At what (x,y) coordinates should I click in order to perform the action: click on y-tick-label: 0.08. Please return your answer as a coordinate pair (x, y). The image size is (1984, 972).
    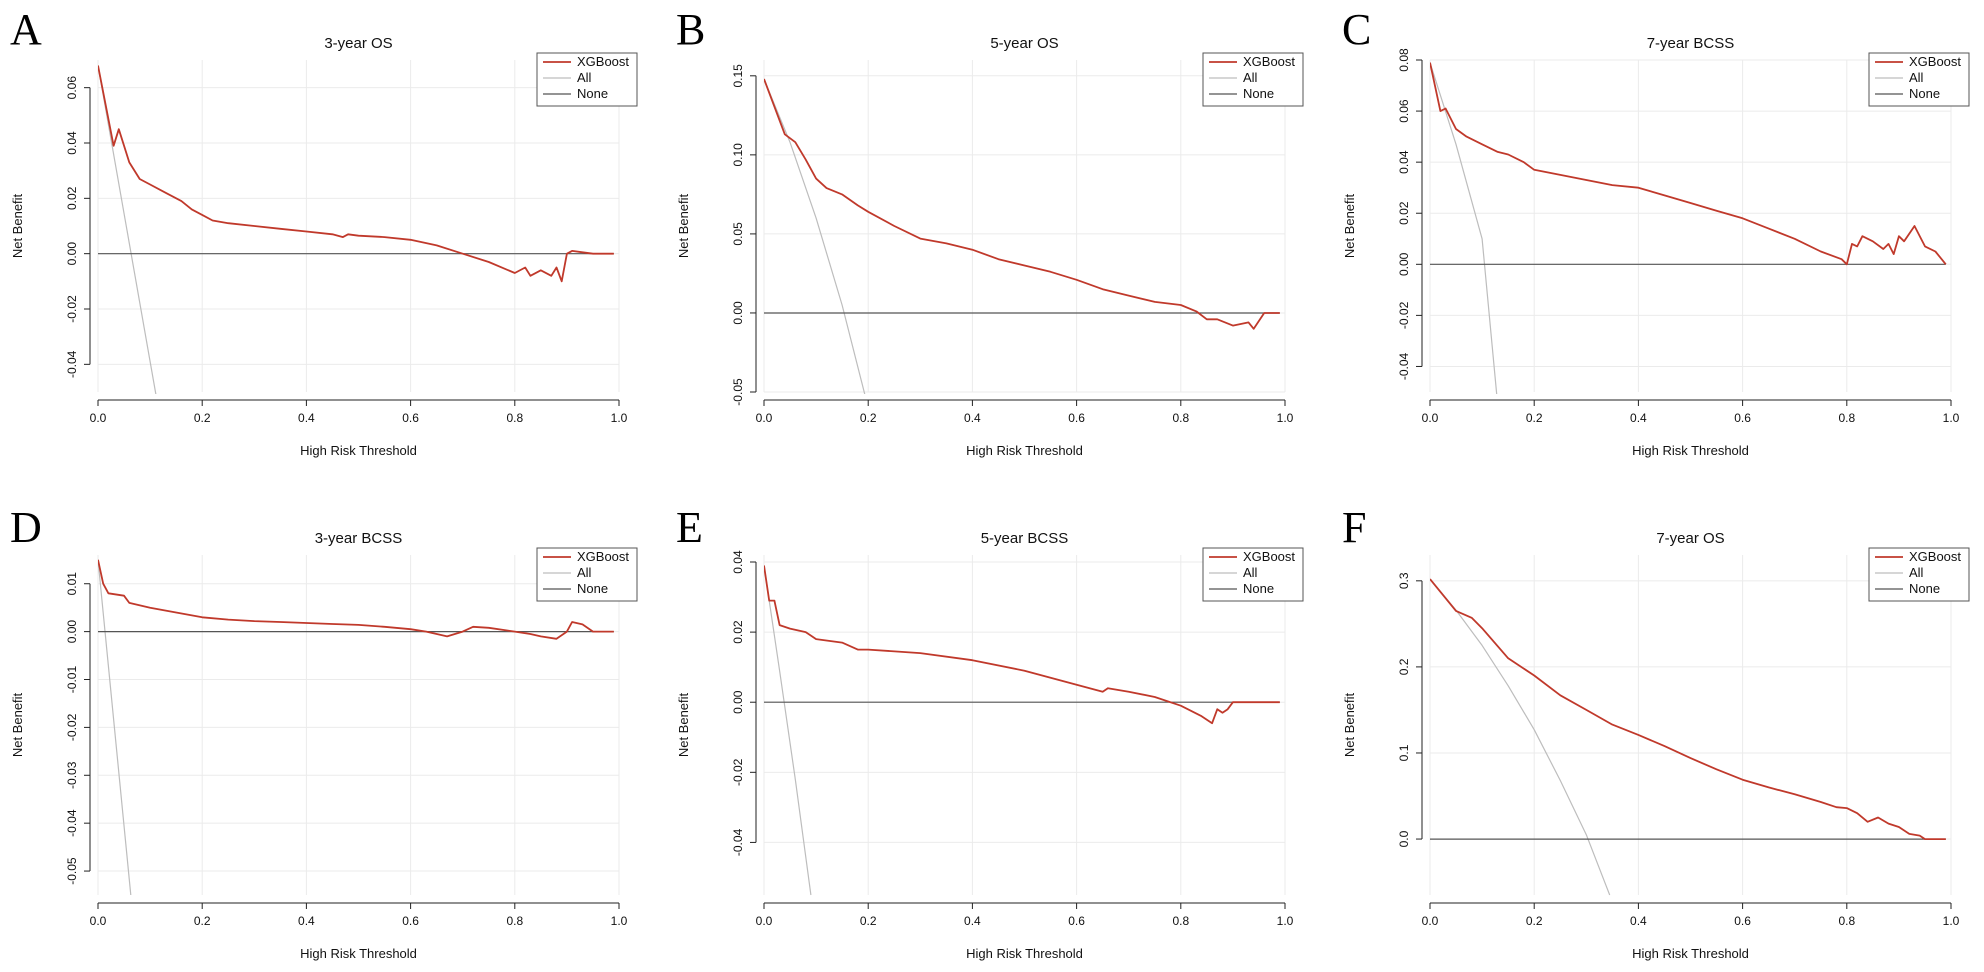
    Looking at the image, I should click on (1404, 60).